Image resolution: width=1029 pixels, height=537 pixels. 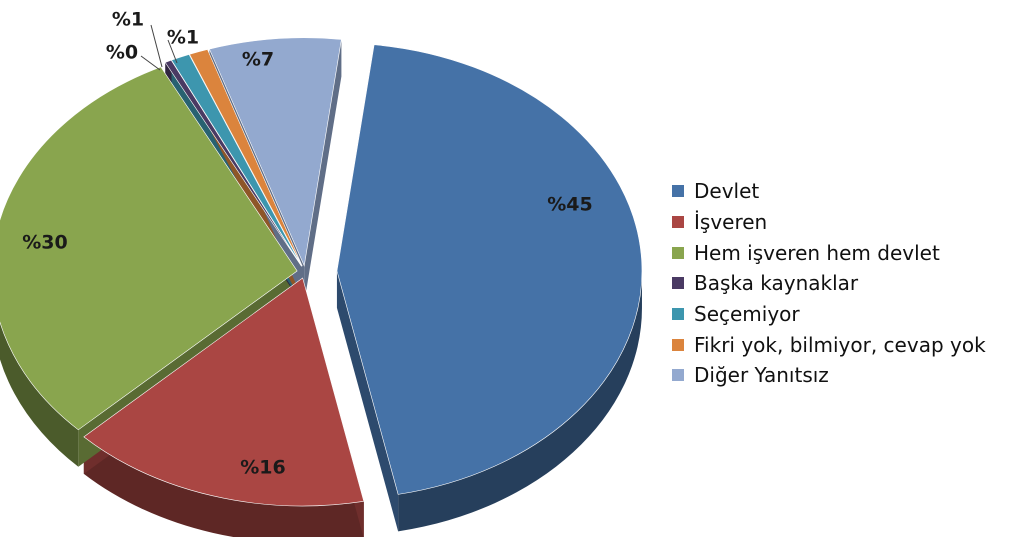 I want to click on legend-label: Seçemiyor, so click(x=747, y=314).